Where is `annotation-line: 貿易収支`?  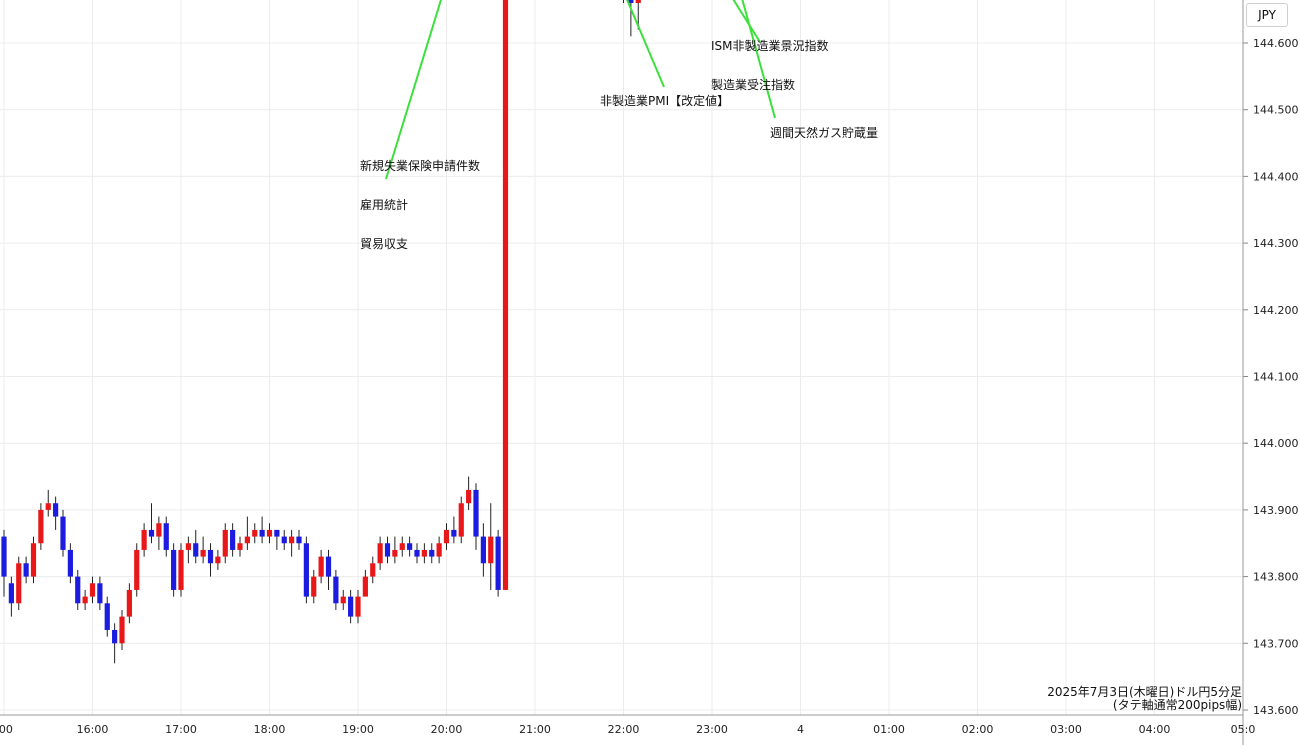 annotation-line: 貿易収支 is located at coordinates (384, 244).